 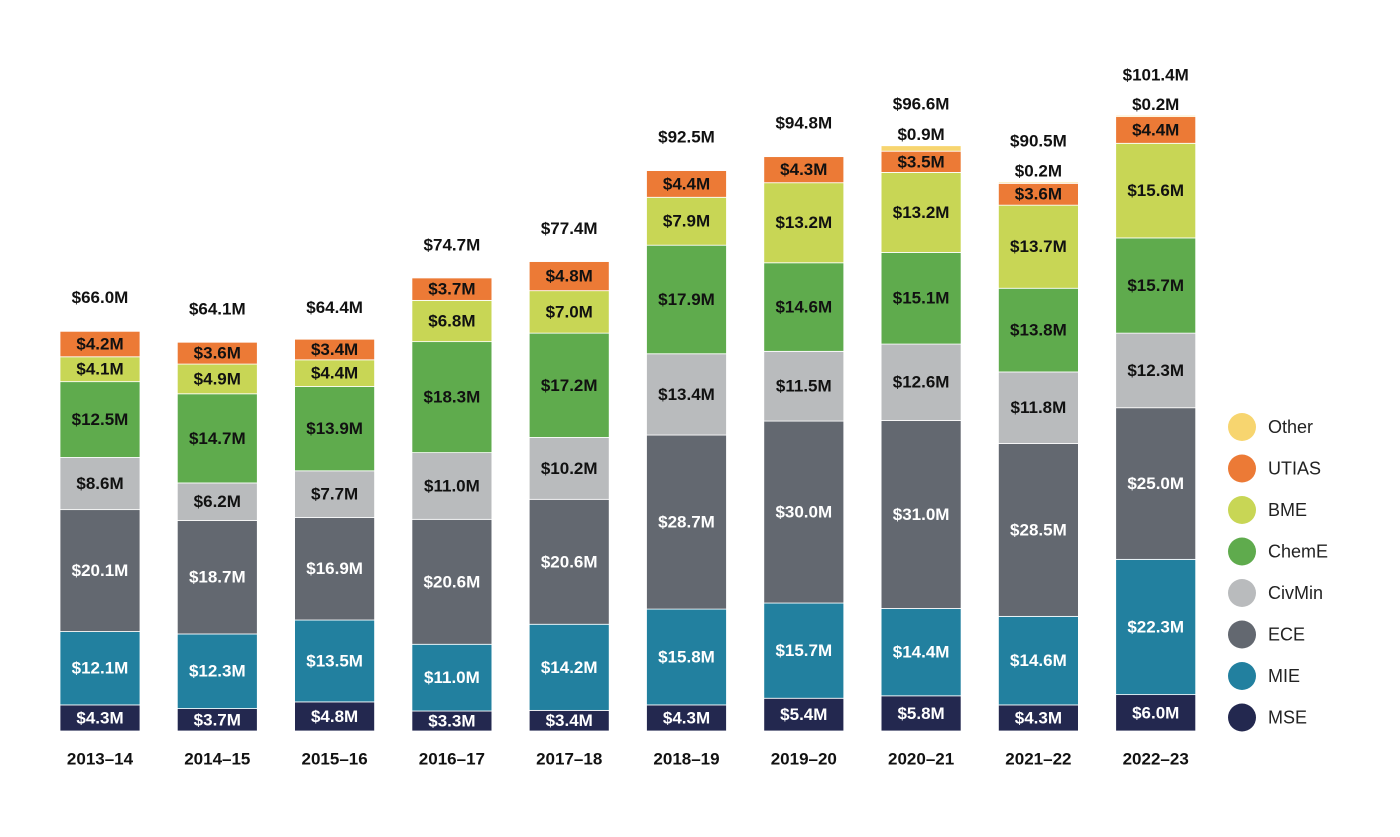 What do you see at coordinates (920, 161) in the screenshot?
I see `value-label: $3.5M` at bounding box center [920, 161].